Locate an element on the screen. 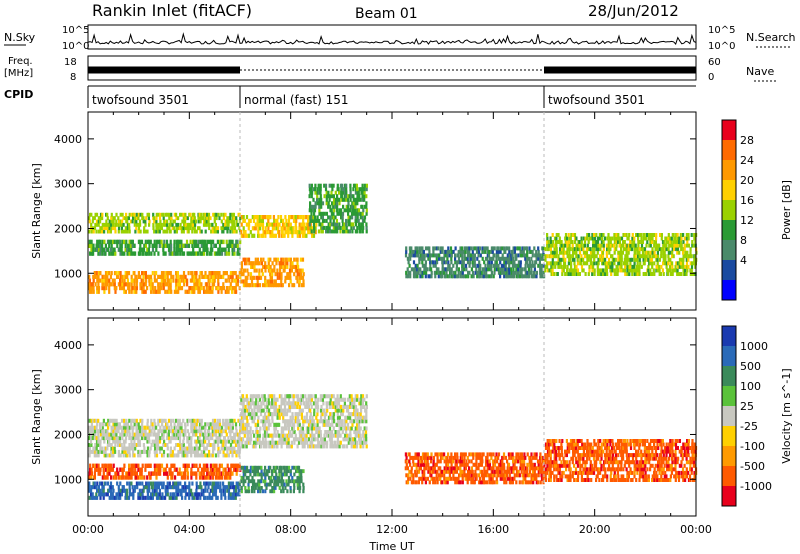 The image size is (800, 554). colorbar-swatch is located at coordinates (729, 290).